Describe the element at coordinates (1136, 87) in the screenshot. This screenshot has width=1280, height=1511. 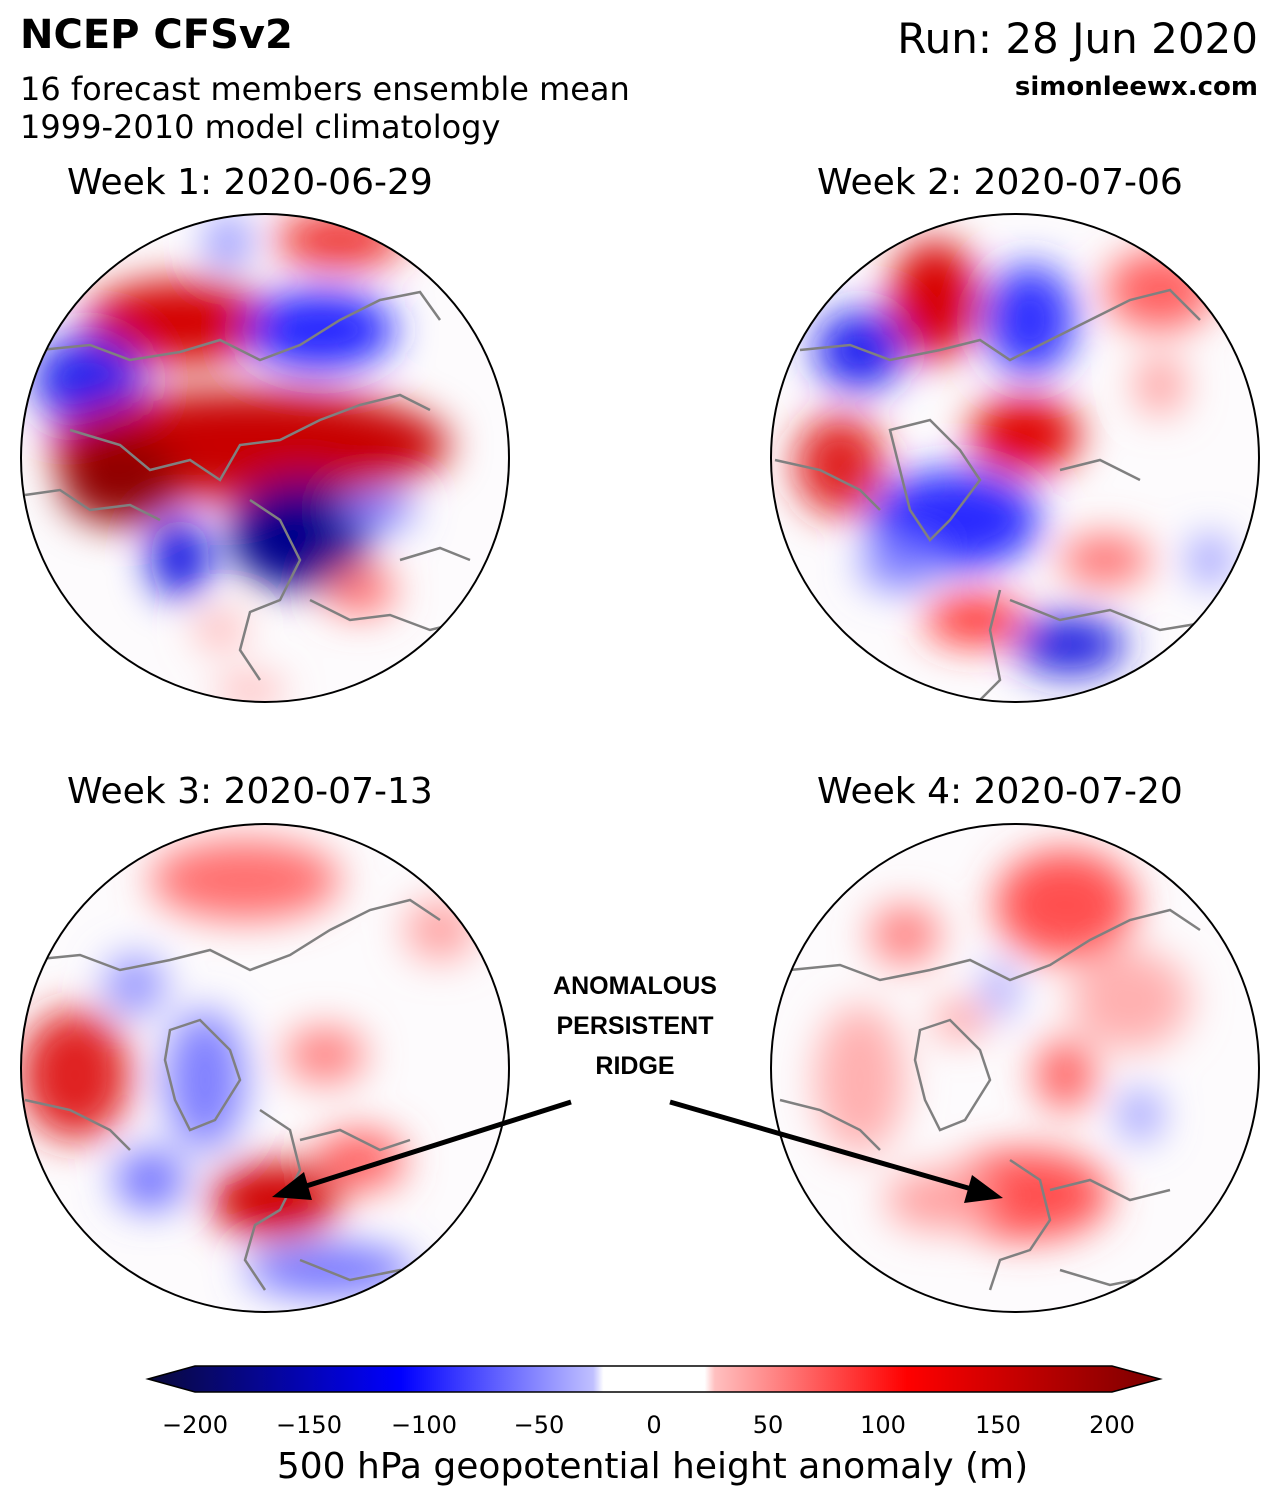
I see `source-site: simonleewx.com` at that location.